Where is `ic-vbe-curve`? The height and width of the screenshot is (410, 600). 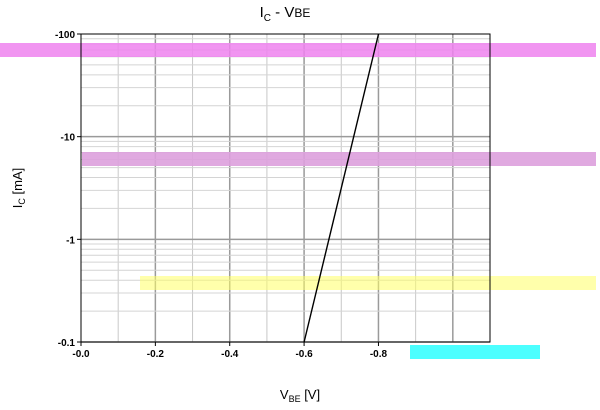 ic-vbe-curve is located at coordinates (341, 188).